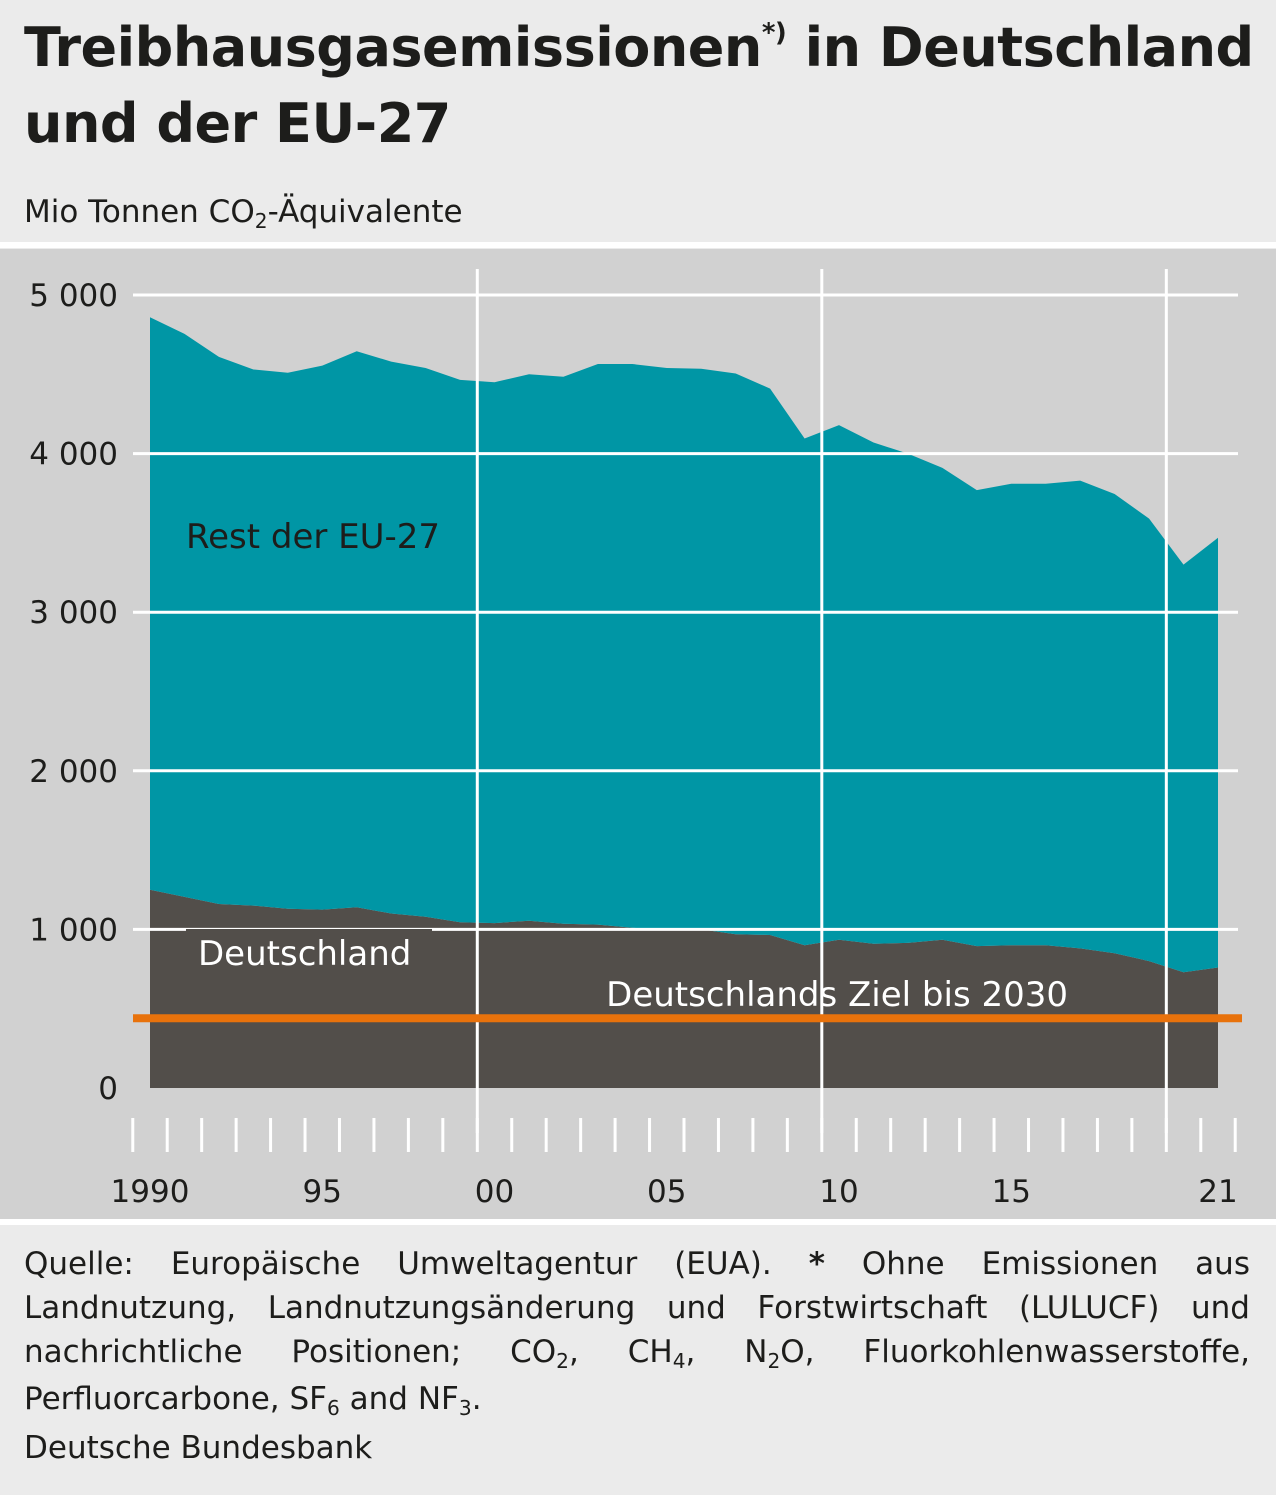 Image resolution: width=1276 pixels, height=1495 pixels. I want to click on x-tick-label: 10, so click(838, 1192).